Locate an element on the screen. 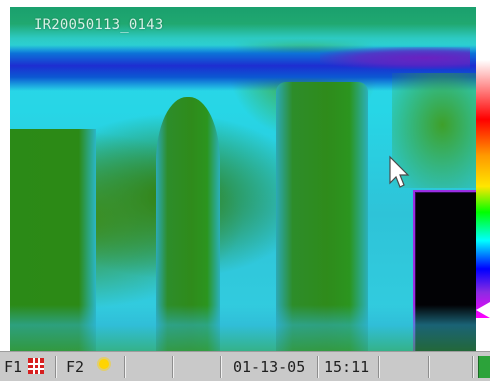 This screenshot has height=381, width=490. image-label: IR20050113_0143 is located at coordinates (99, 25).